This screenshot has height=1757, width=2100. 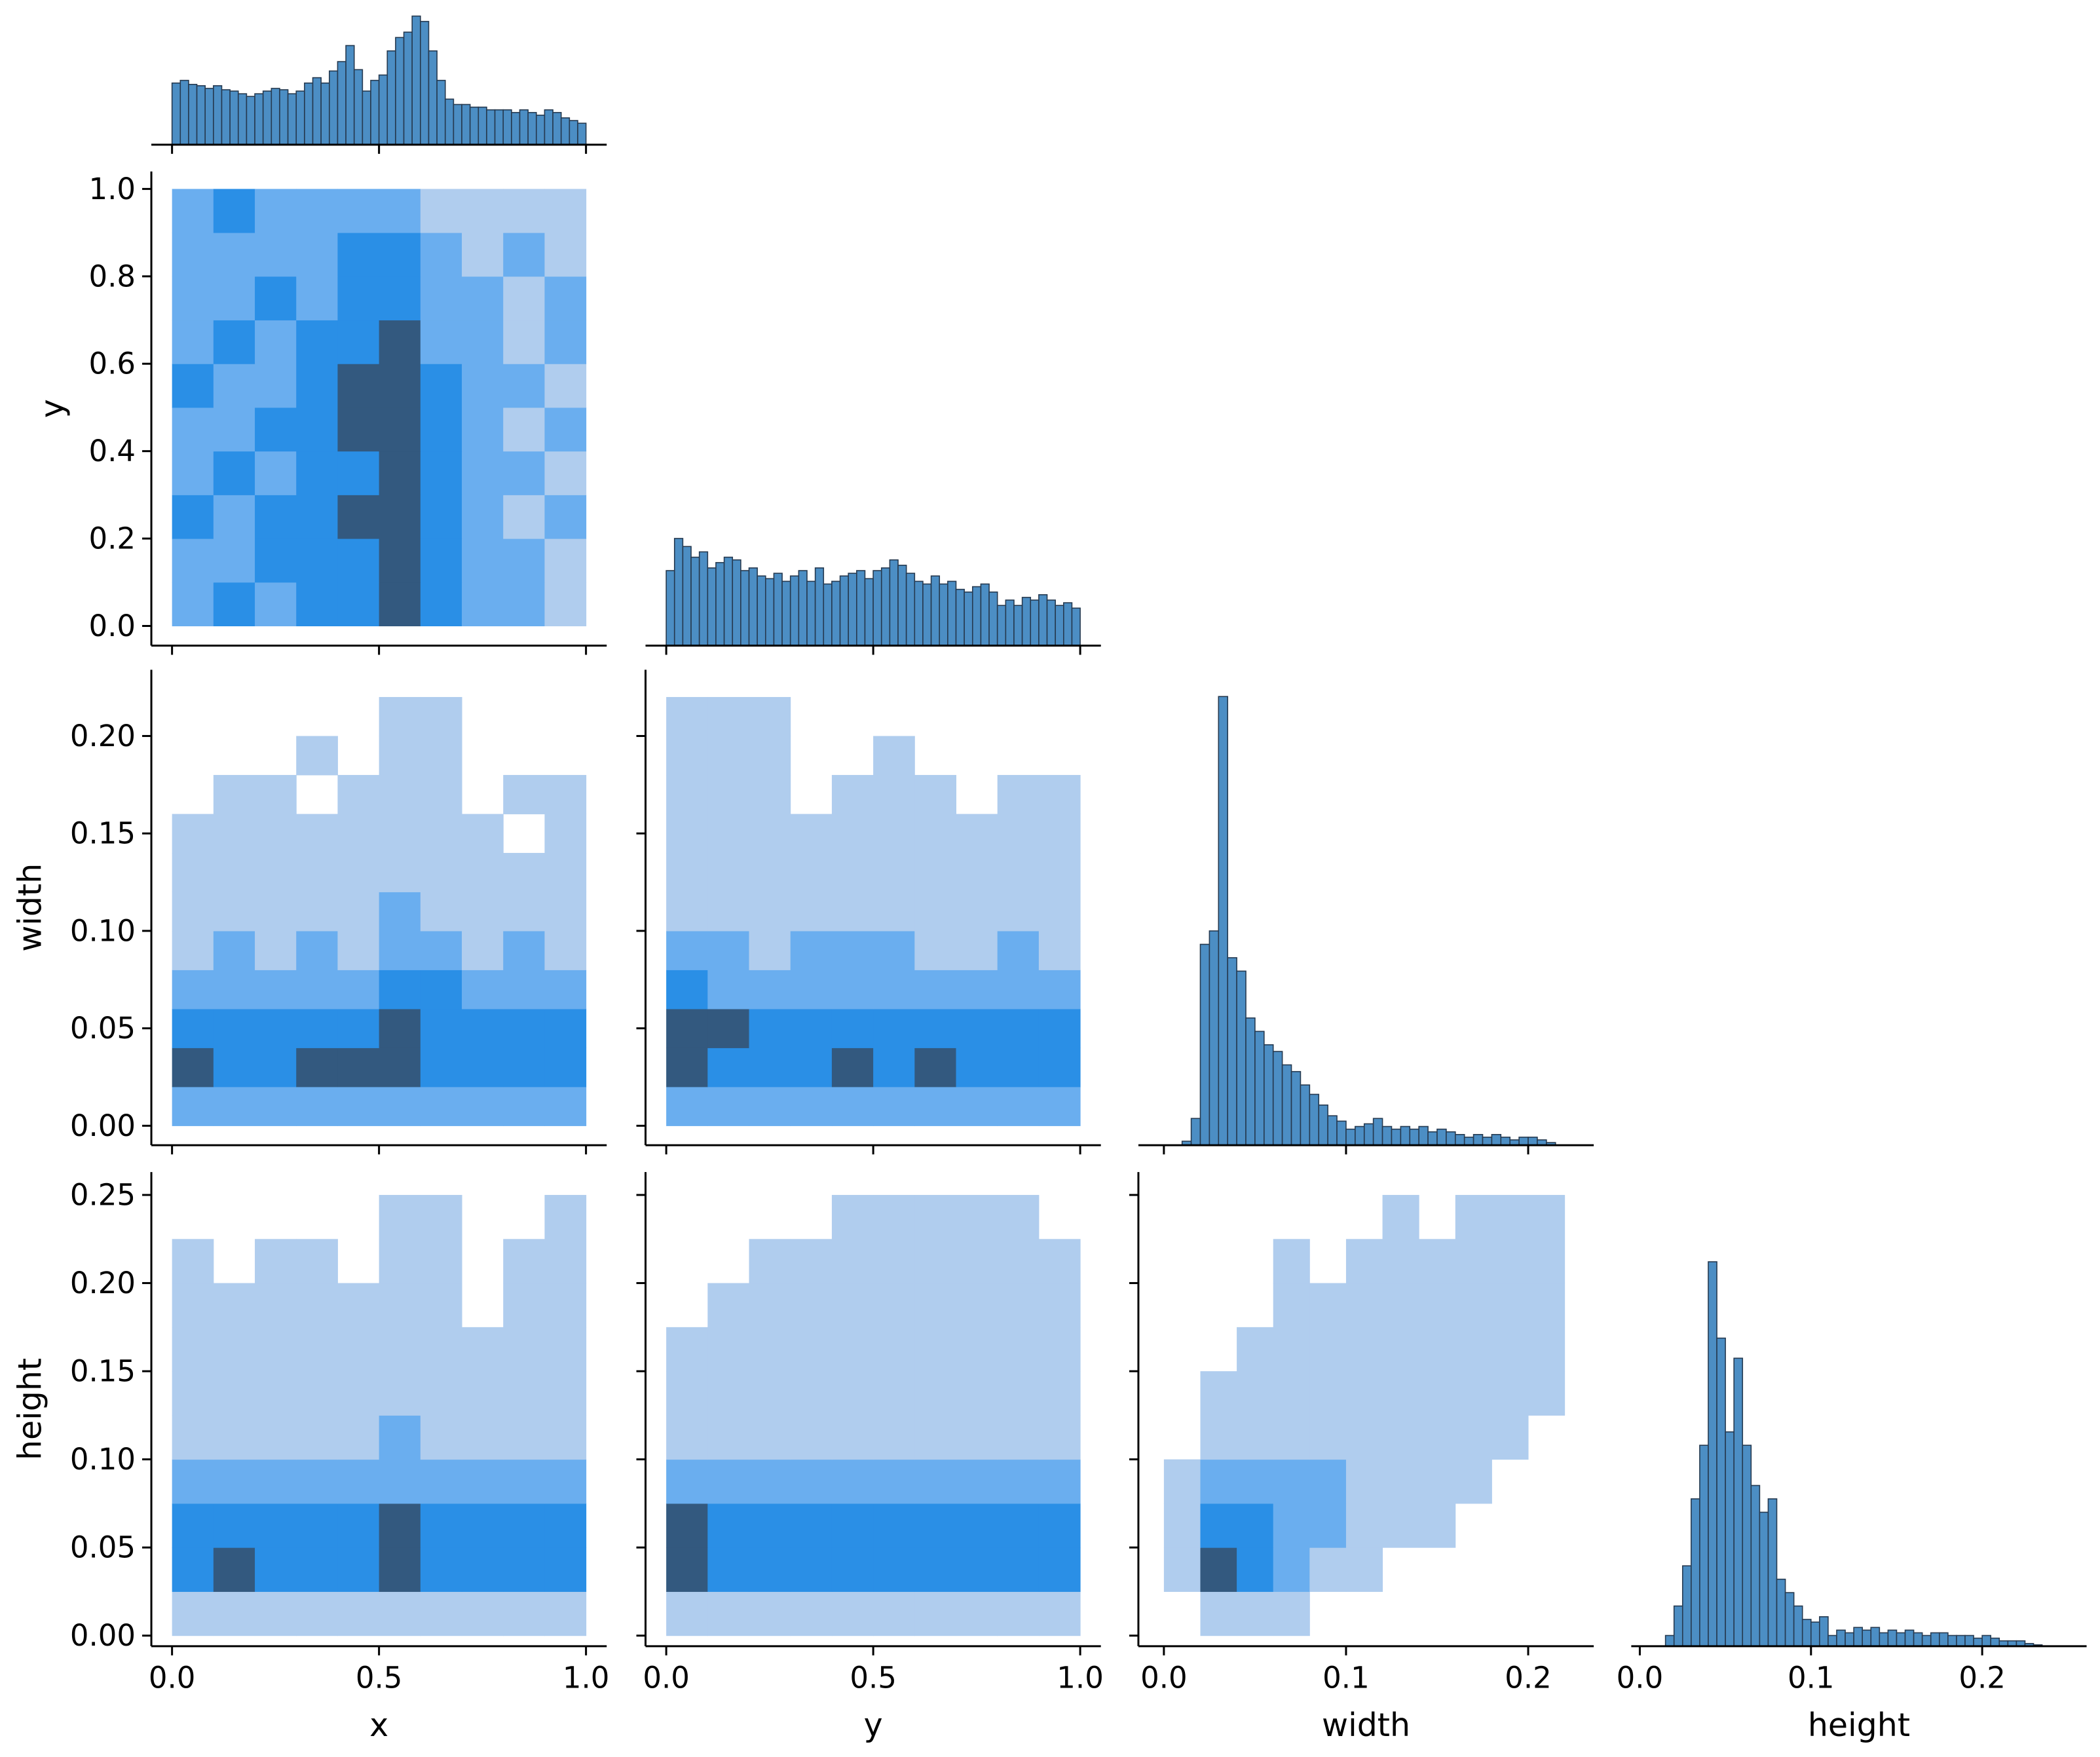 I want to click on histogram-panel, so click(x=873, y=596).